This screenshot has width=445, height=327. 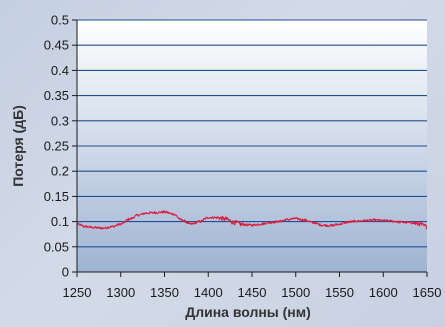 I want to click on x-tick-label: 1300, so click(x=120, y=292).